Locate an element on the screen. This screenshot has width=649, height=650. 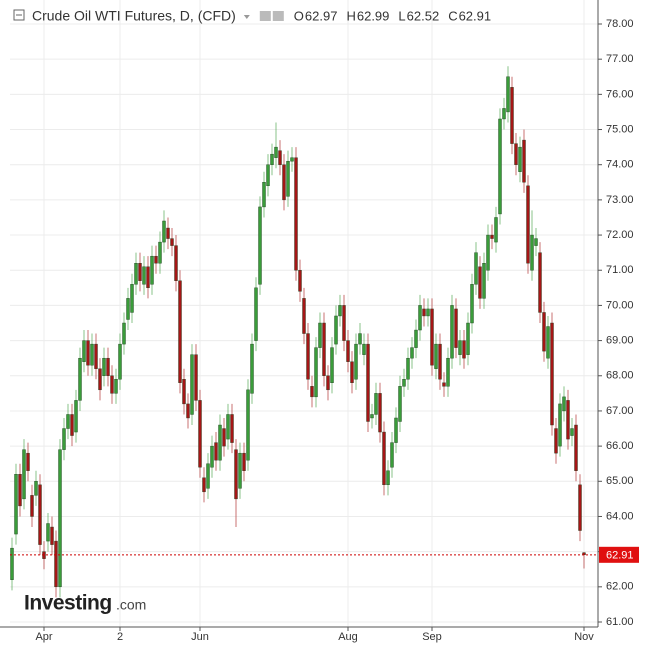
y-tick-label: 78.00 is located at coordinates (620, 24).